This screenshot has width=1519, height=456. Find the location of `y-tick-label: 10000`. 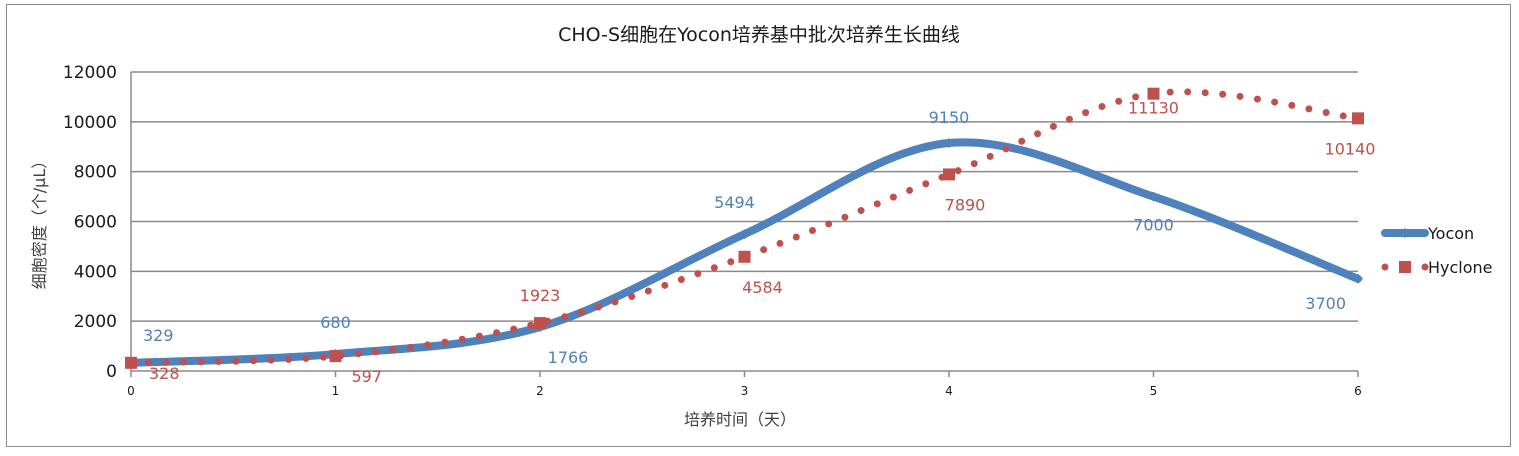

y-tick-label: 10000 is located at coordinates (90, 123).